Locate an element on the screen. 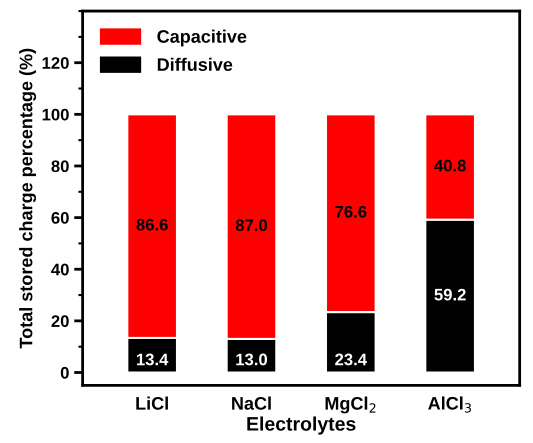 This screenshot has height=443, width=533. y-axis-title: Total stored charge percentage (%) is located at coordinates (27, 198).